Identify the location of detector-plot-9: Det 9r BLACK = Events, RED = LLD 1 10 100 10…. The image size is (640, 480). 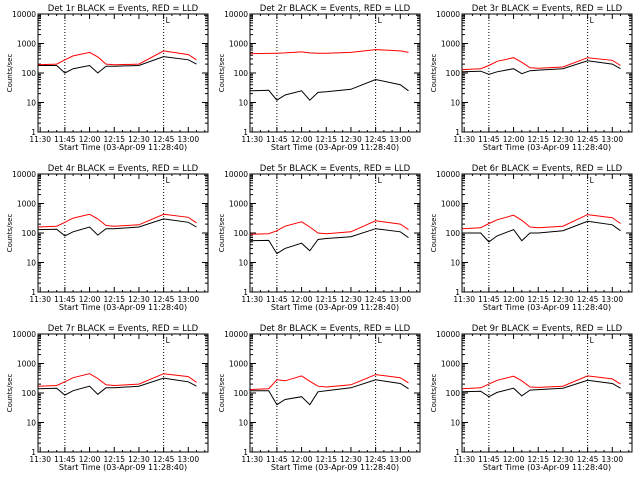
(531, 398).